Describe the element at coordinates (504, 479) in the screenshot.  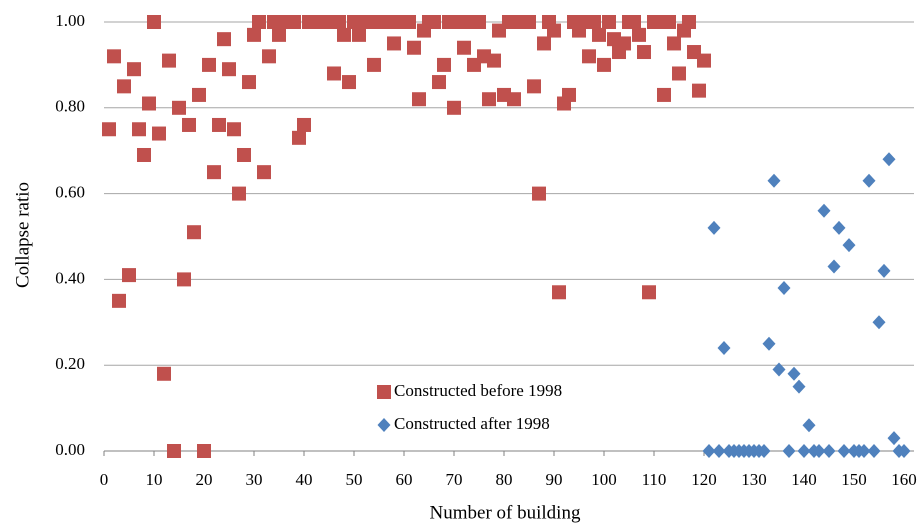
I see `x-tick-label: 80` at that location.